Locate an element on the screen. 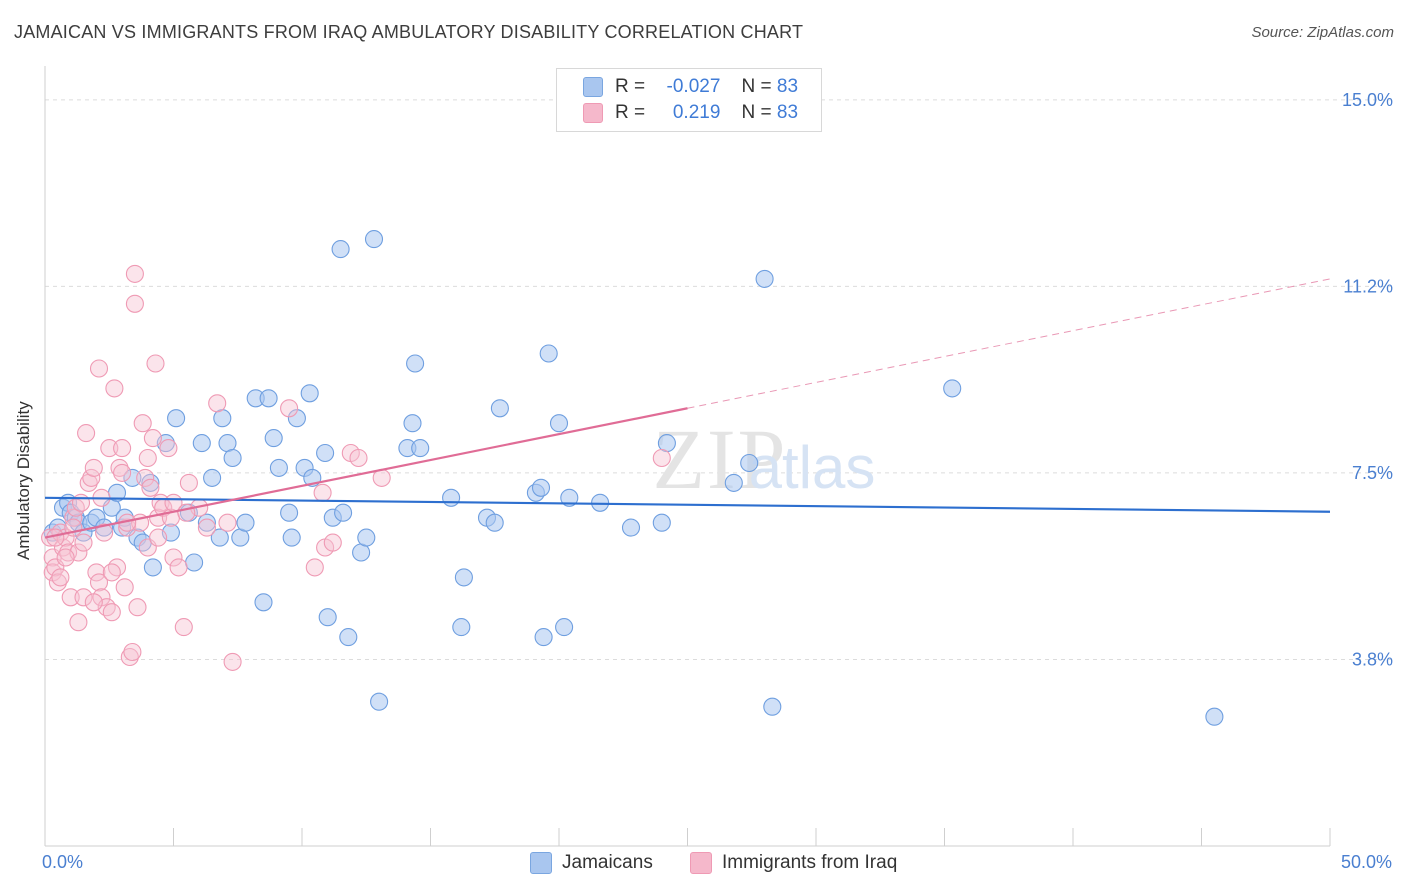 The width and height of the screenshot is (1406, 892). legend-item-jamaicans: Jamaicans is located at coordinates (591, 863).